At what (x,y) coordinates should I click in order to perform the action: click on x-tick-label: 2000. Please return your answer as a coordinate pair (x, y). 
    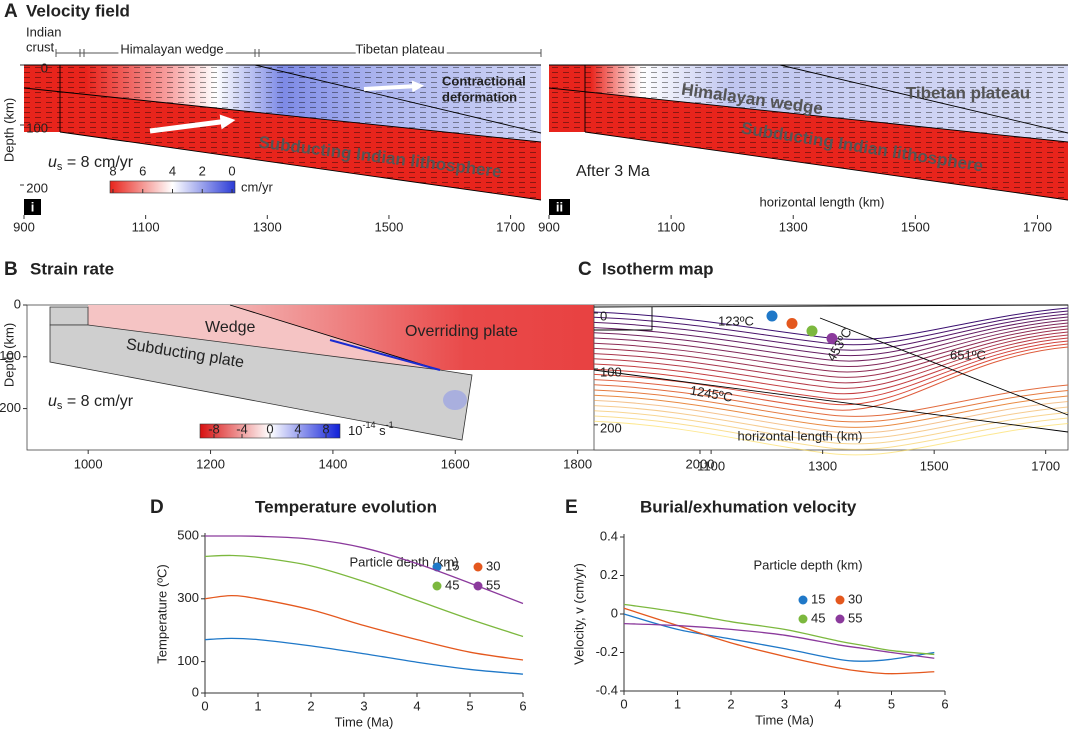
    Looking at the image, I should click on (700, 463).